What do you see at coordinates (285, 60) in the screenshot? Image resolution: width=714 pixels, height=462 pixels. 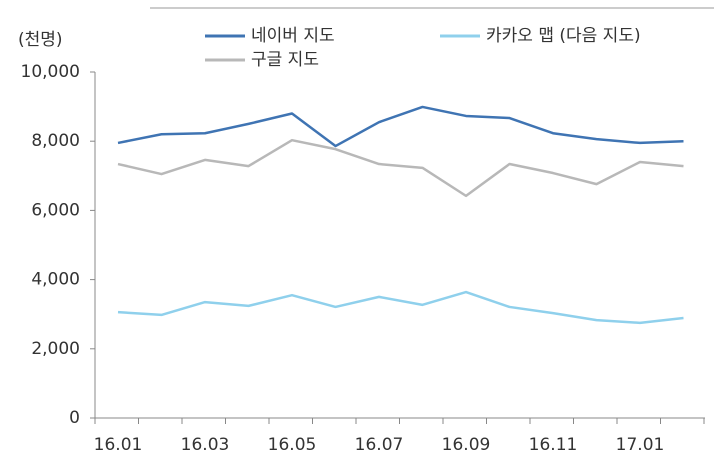 I see `legend-label: 구글 지도` at bounding box center [285, 60].